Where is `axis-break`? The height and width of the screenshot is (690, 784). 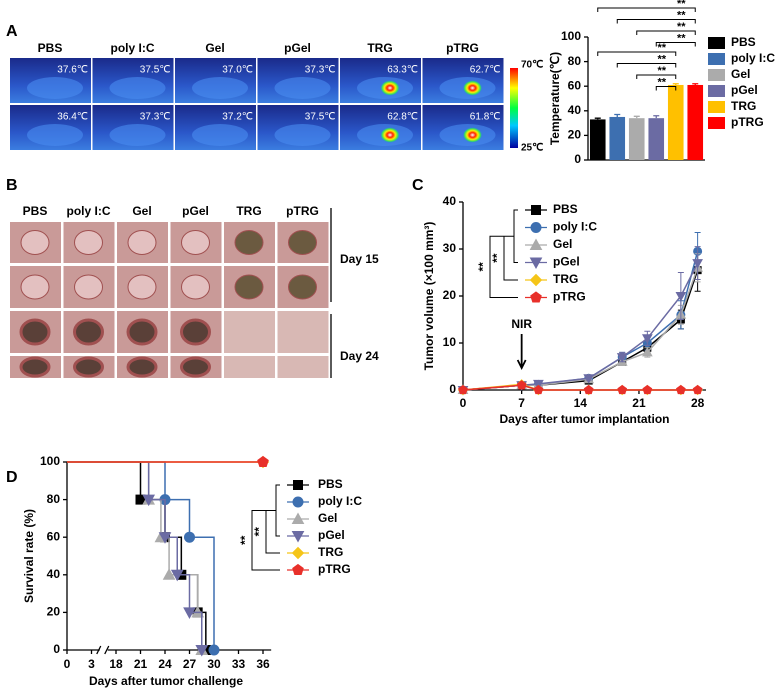 axis-break is located at coordinates (103, 650).